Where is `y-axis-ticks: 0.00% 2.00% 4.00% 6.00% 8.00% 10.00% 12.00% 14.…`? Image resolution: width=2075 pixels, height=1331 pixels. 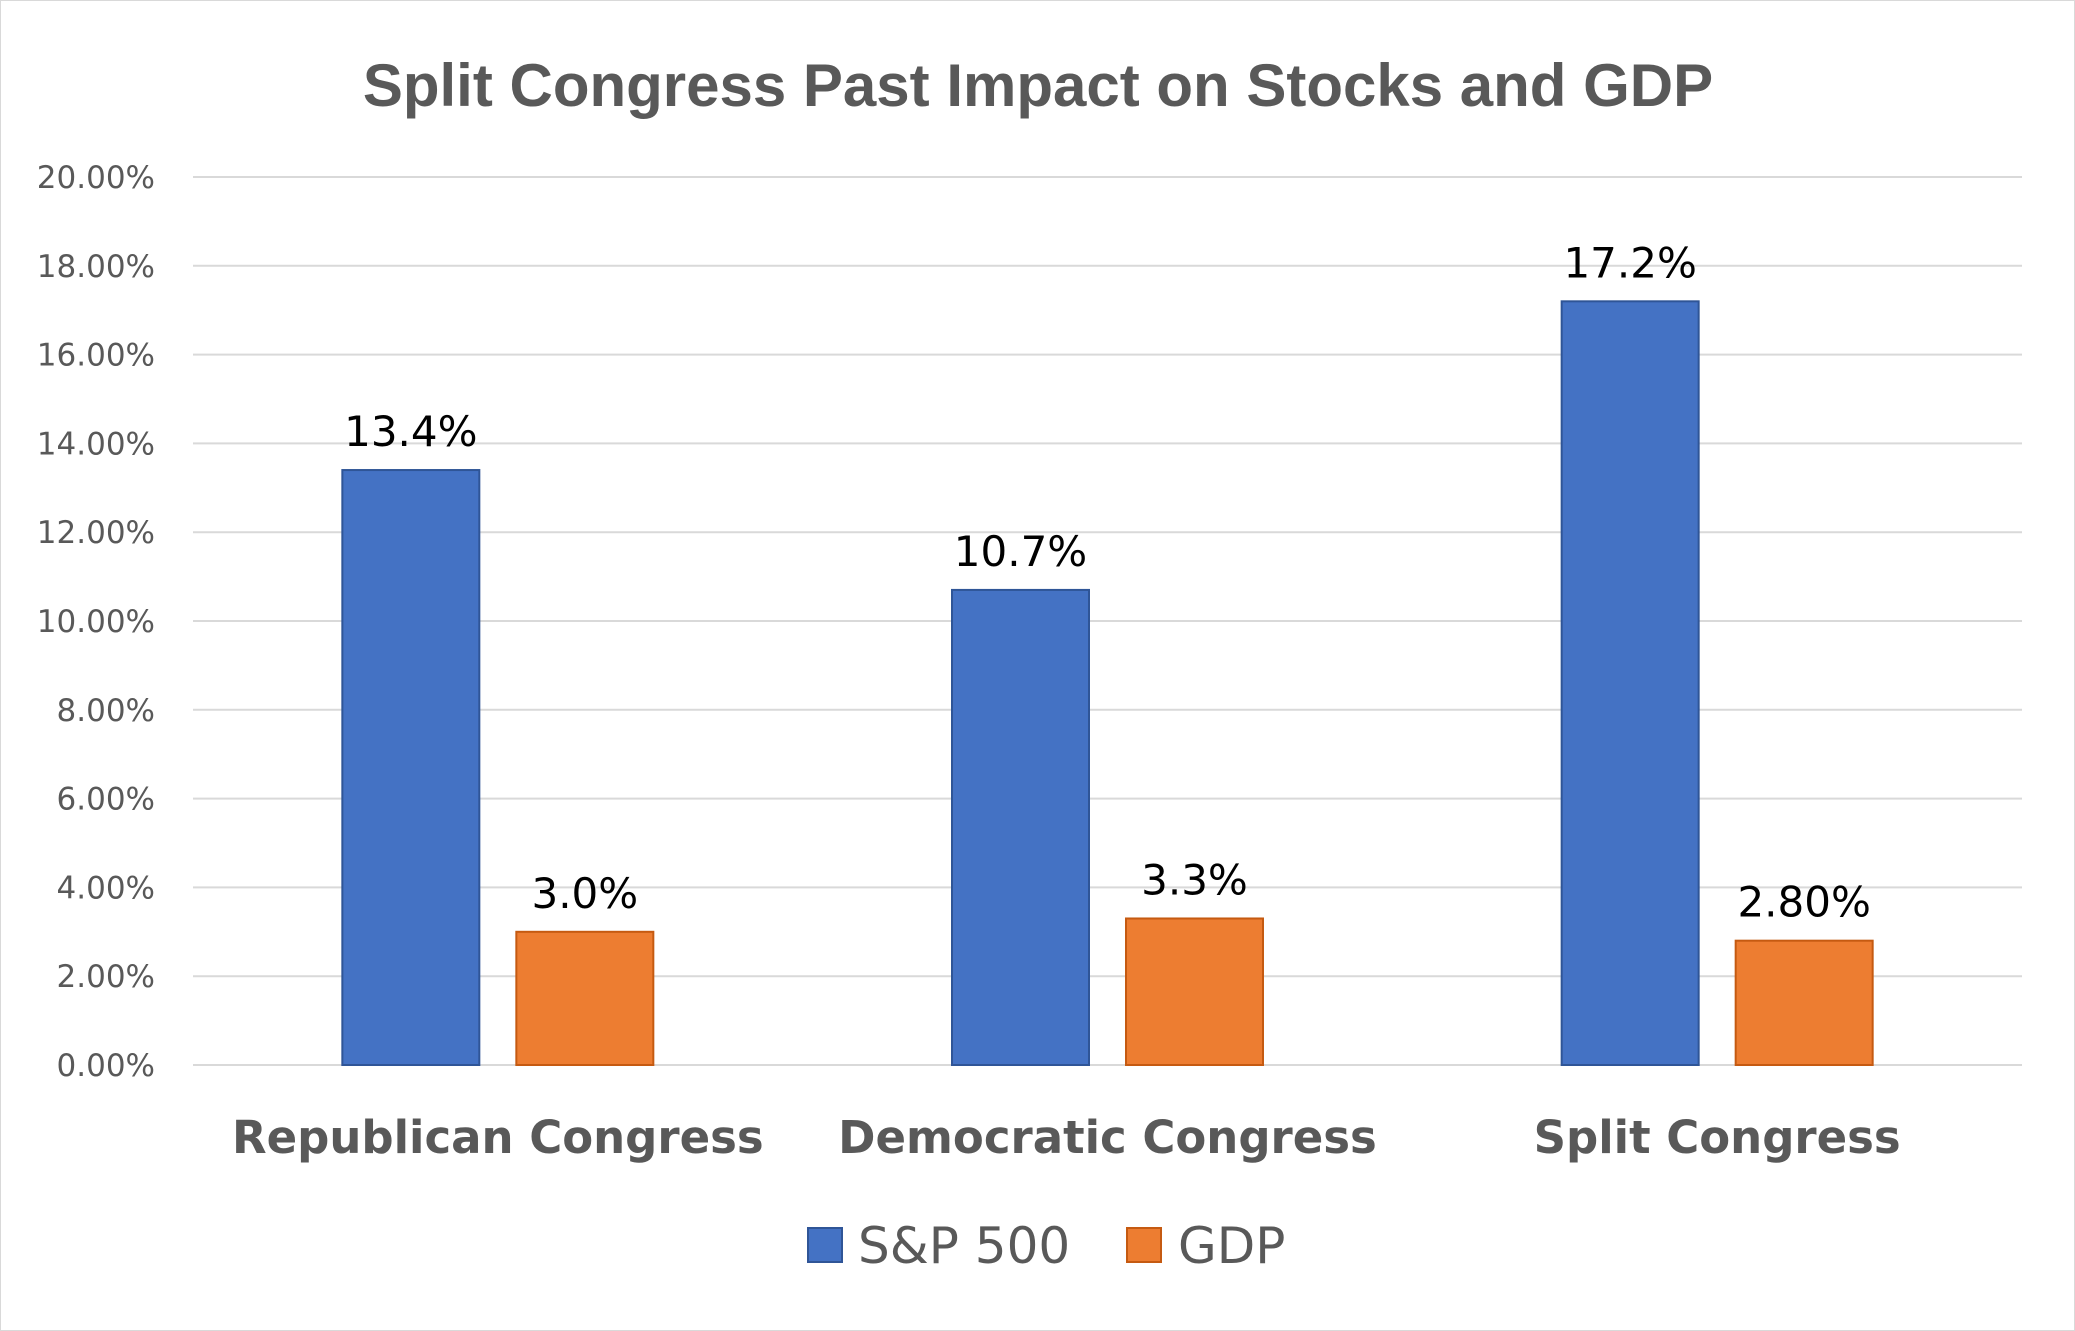 y-axis-ticks: 0.00% 2.00% 4.00% 6.00% 8.00% 10.00% 12.00% 14.… is located at coordinates (96, 622).